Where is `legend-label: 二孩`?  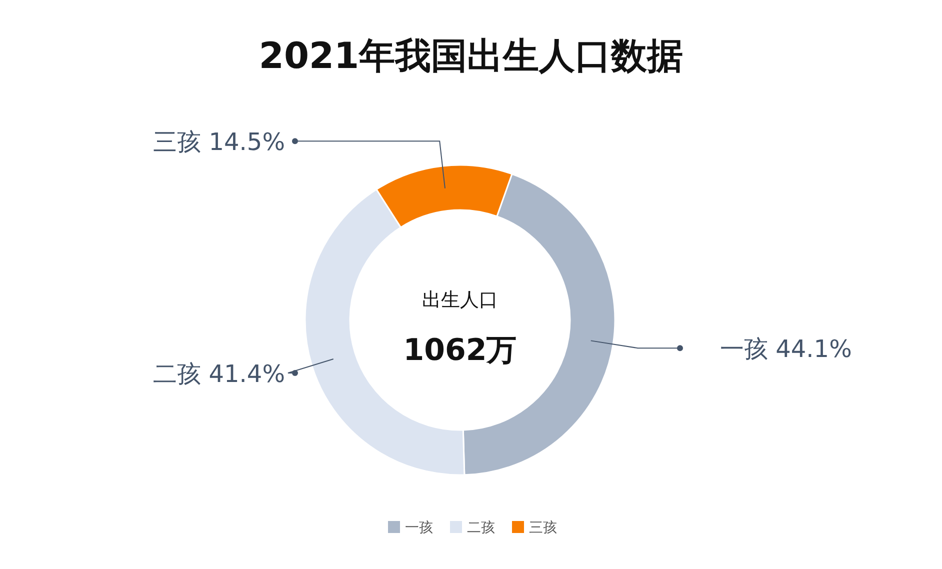
legend-label: 二孩 is located at coordinates (481, 528).